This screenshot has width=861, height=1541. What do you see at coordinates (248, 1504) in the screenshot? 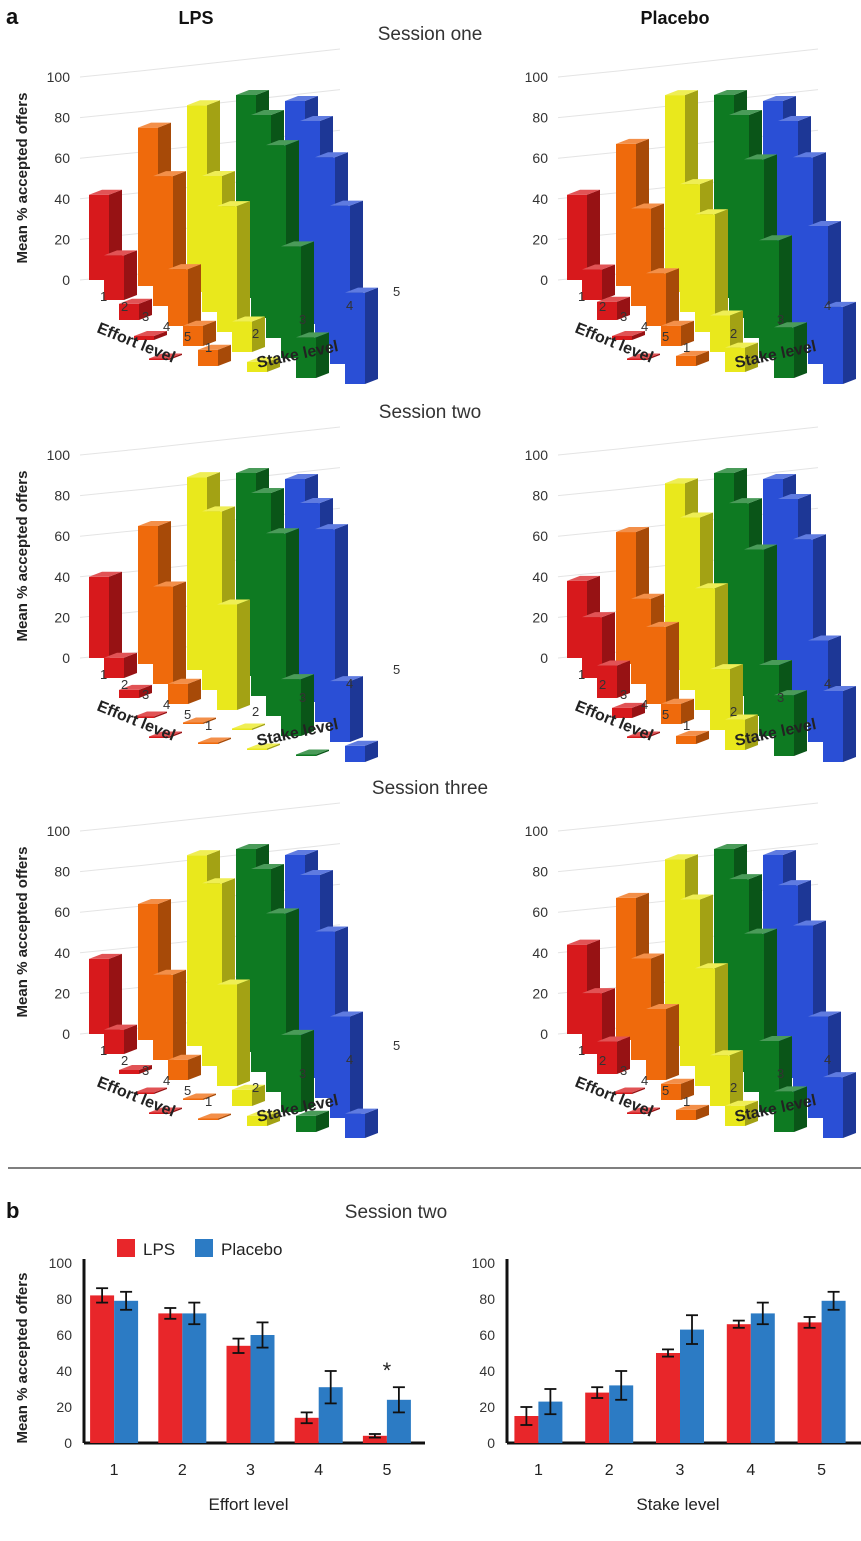
I see `x-axis-label: Effort level` at bounding box center [248, 1504].